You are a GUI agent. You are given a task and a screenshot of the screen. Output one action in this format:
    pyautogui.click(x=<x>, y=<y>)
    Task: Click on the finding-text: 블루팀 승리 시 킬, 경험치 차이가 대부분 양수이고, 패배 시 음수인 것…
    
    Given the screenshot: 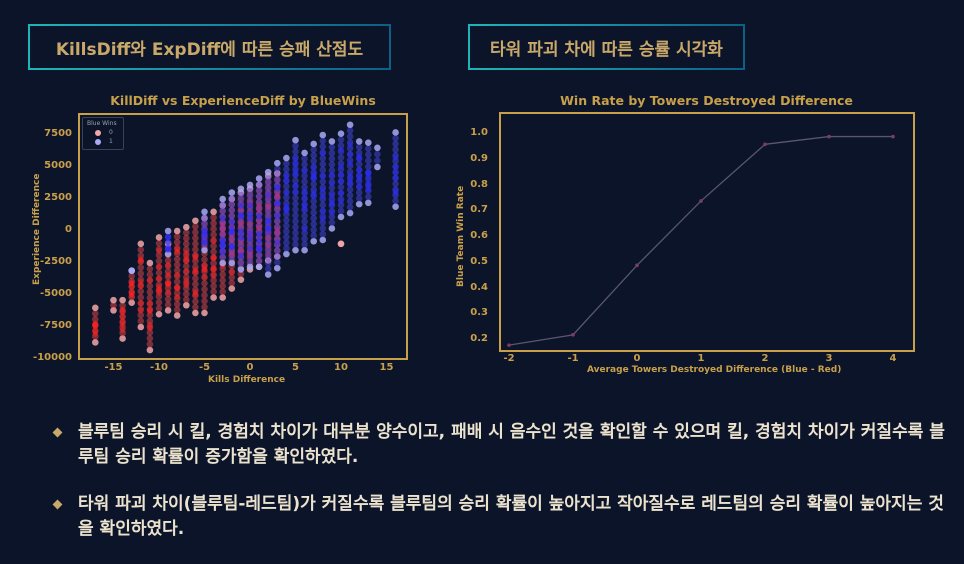 What is the action you would take?
    pyautogui.click(x=511, y=444)
    